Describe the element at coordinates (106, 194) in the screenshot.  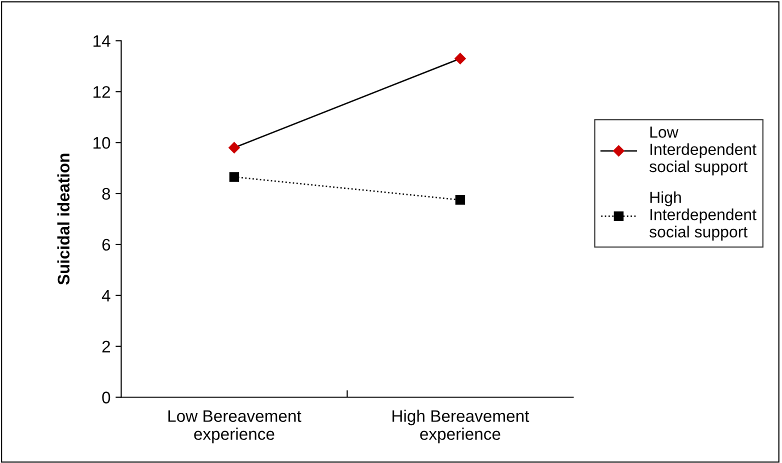
I see `y-tick-label: 8` at that location.